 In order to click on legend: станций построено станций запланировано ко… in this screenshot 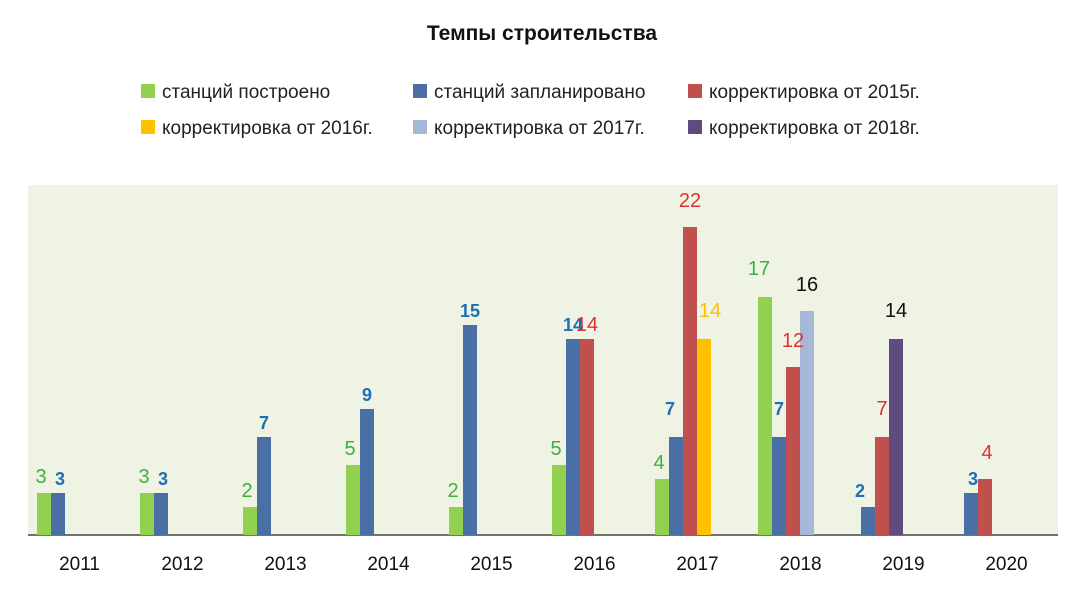, I will do `click(530, 110)`.